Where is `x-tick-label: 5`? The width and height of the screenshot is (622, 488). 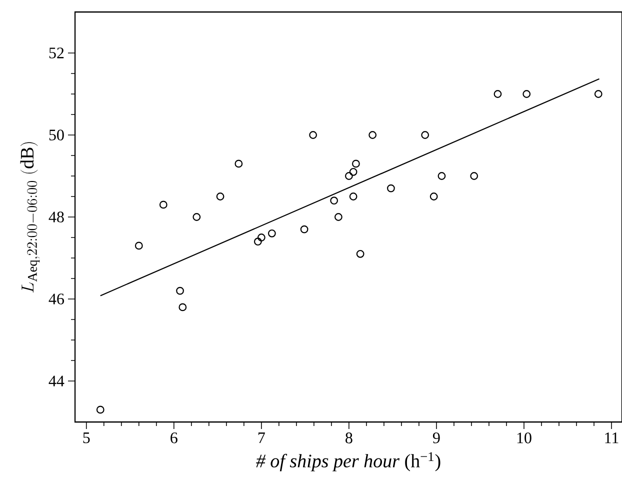 x-tick-label: 5 is located at coordinates (86, 438).